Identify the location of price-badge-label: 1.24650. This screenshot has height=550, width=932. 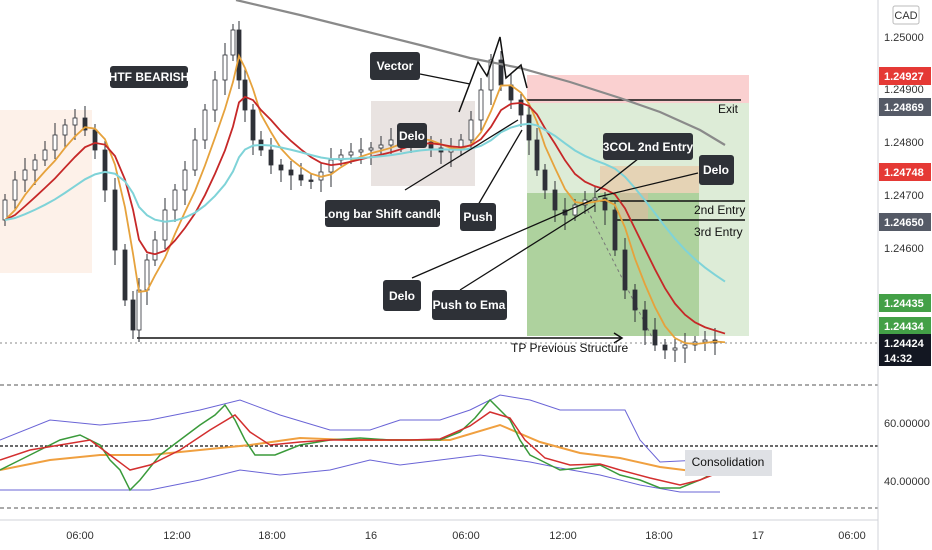
(904, 223).